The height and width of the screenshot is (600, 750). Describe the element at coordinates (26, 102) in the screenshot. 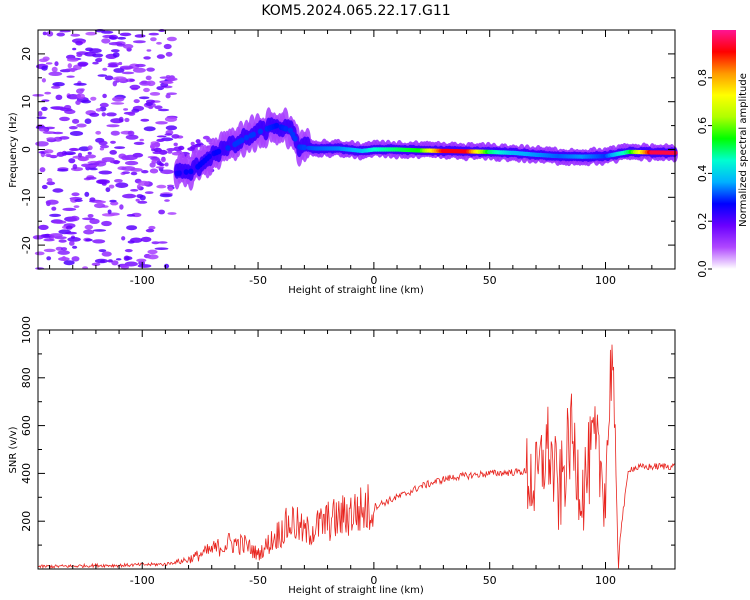

I see `spectrogram-y-tick-label: 10` at that location.